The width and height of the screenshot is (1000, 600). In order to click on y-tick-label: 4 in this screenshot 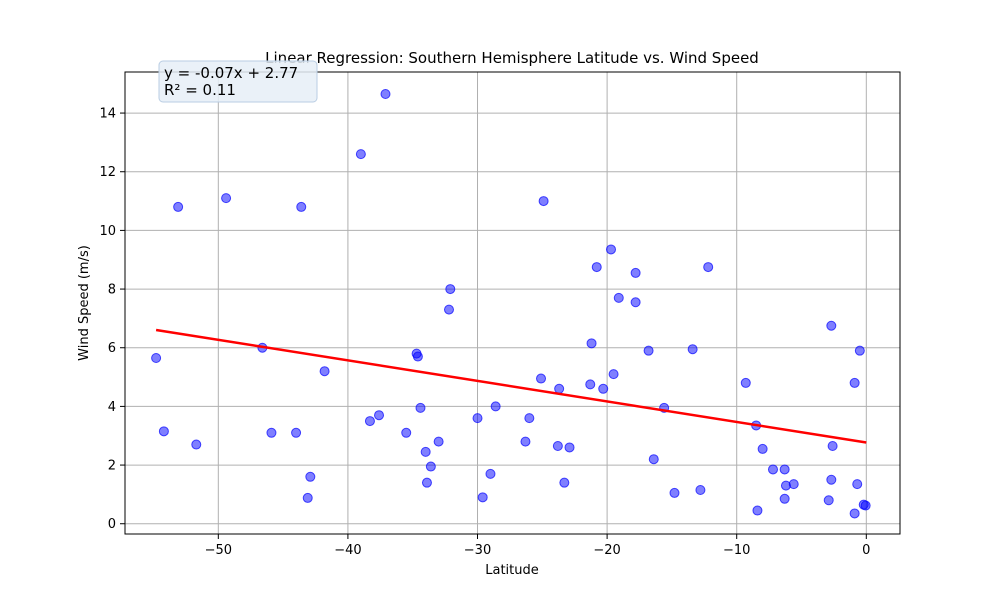, I will do `click(112, 407)`.